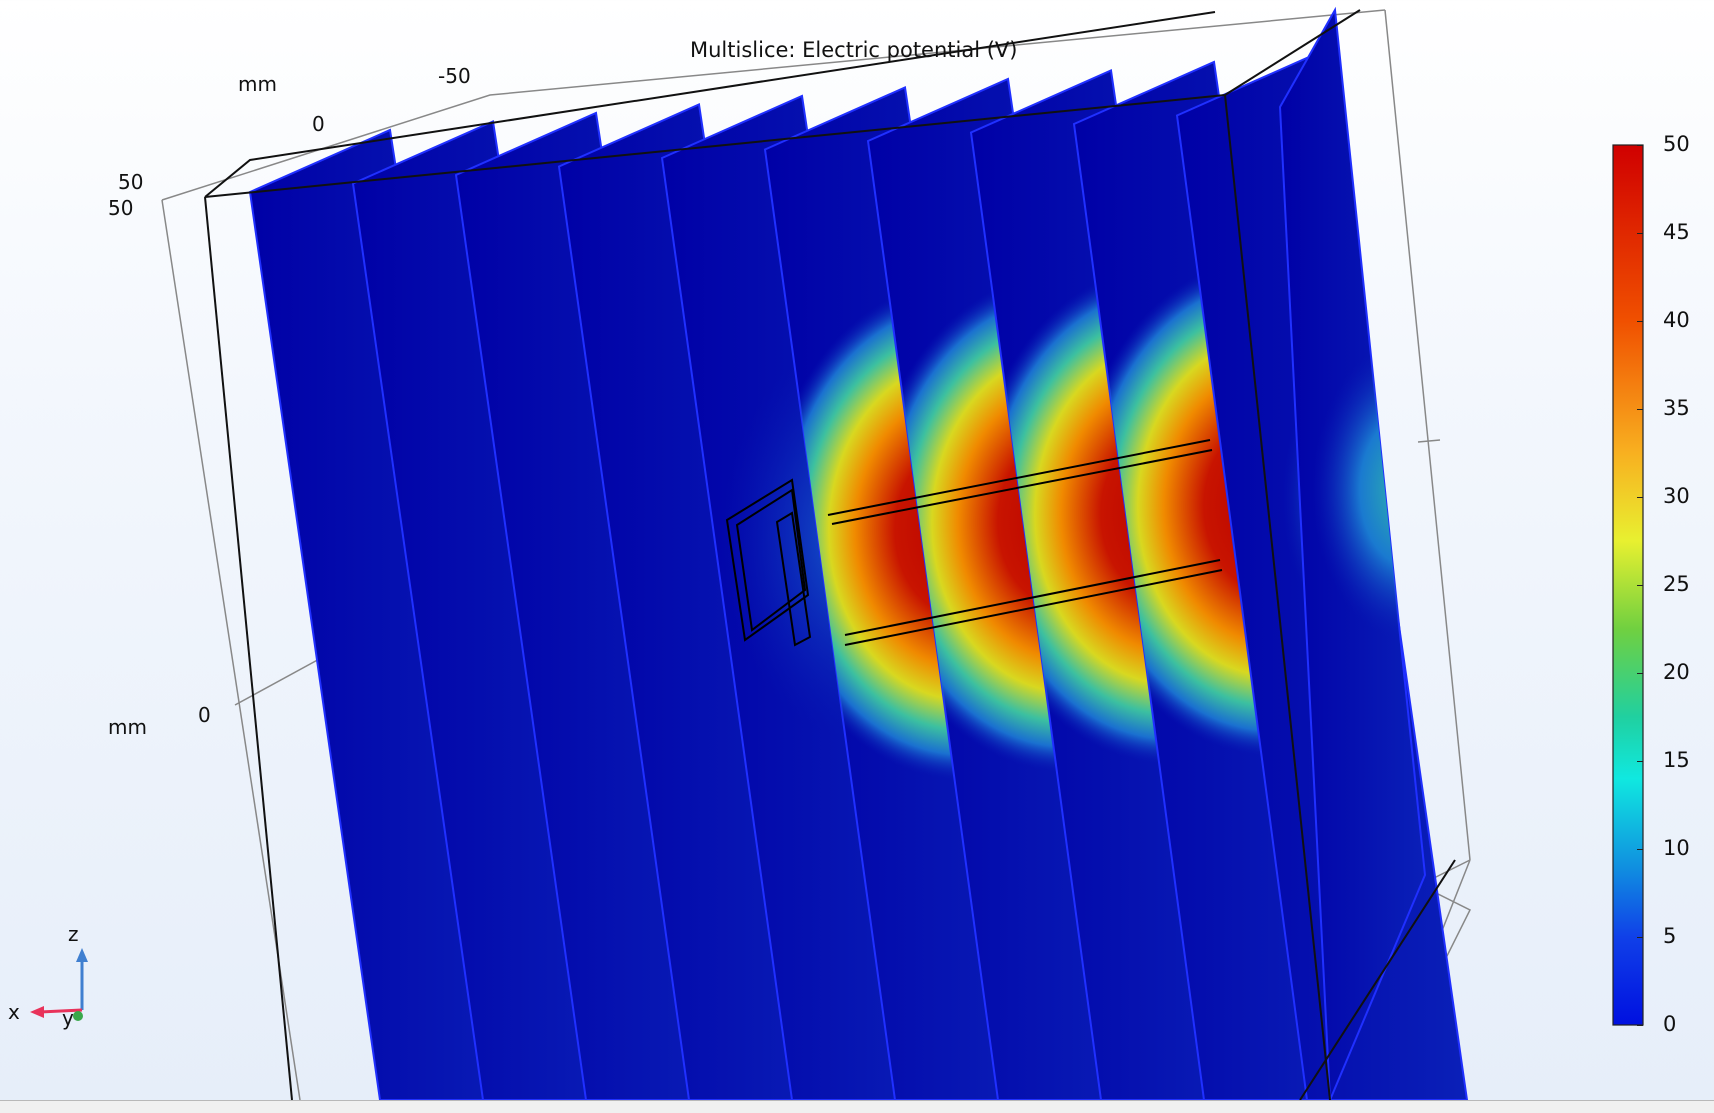 The width and height of the screenshot is (1714, 1113). I want to click on axis-triad, so click(59, 984).